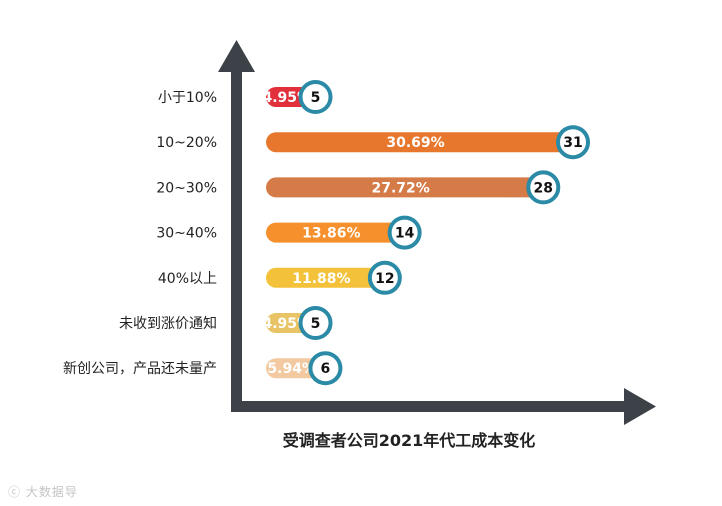 The image size is (722, 506). I want to click on watermark-text: 大数据导, so click(51, 492).